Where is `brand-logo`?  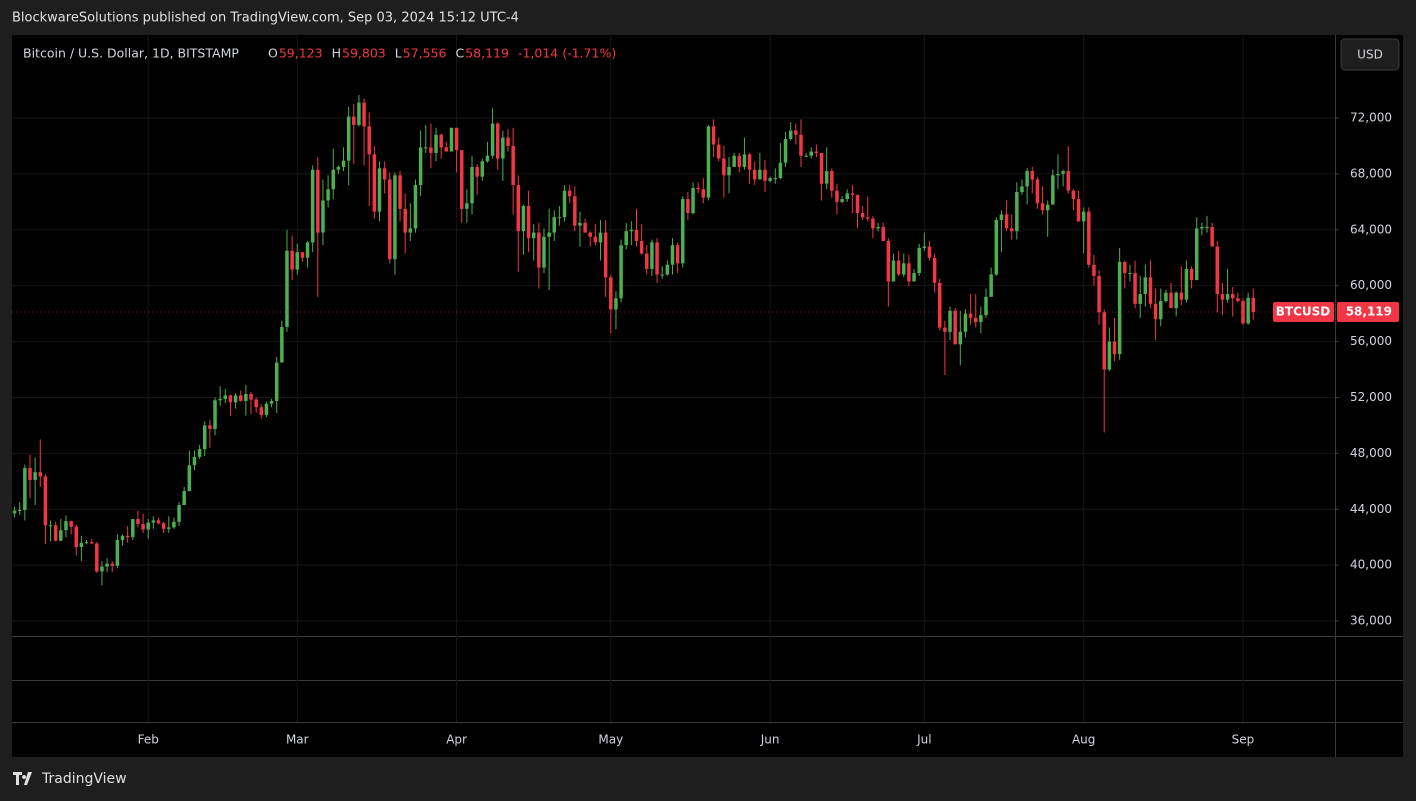 brand-logo is located at coordinates (22, 778).